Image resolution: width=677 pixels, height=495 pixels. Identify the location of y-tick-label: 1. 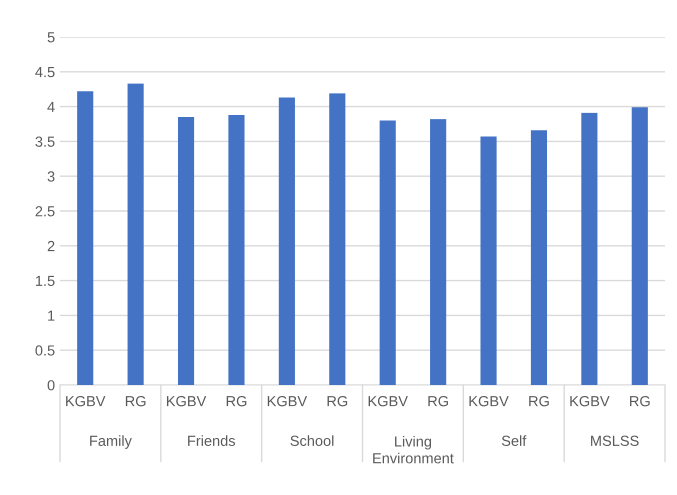
(51, 315).